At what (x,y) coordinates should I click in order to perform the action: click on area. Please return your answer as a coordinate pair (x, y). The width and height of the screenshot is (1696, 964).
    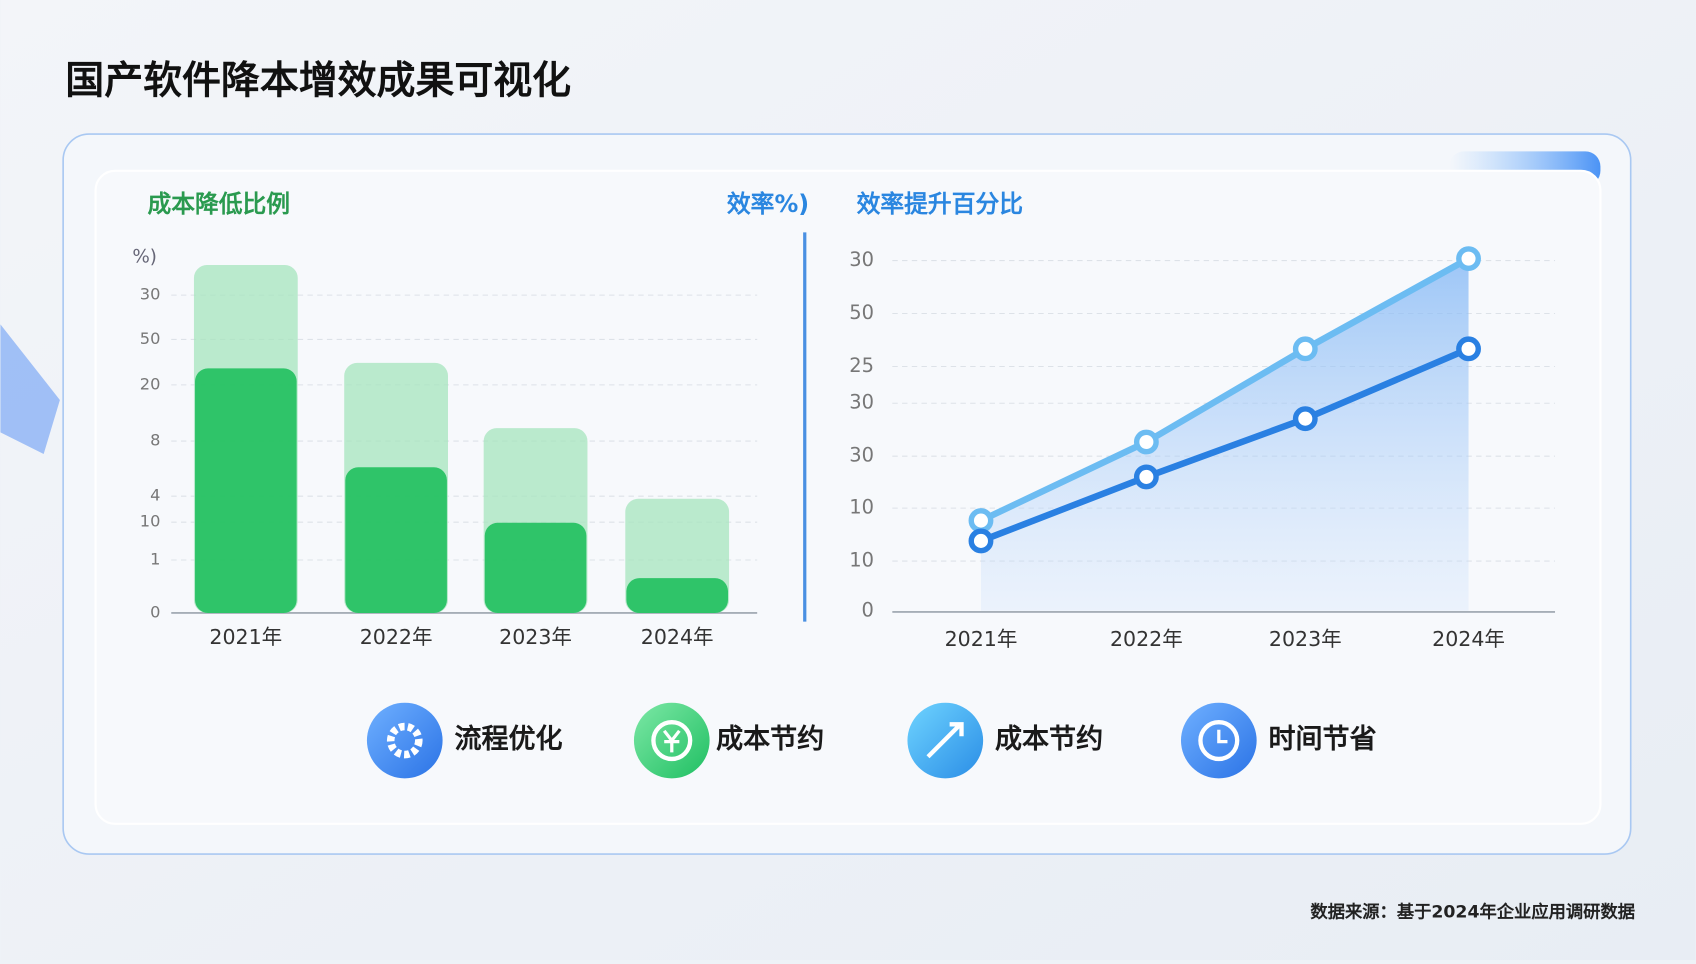
    Looking at the image, I should click on (1224, 434).